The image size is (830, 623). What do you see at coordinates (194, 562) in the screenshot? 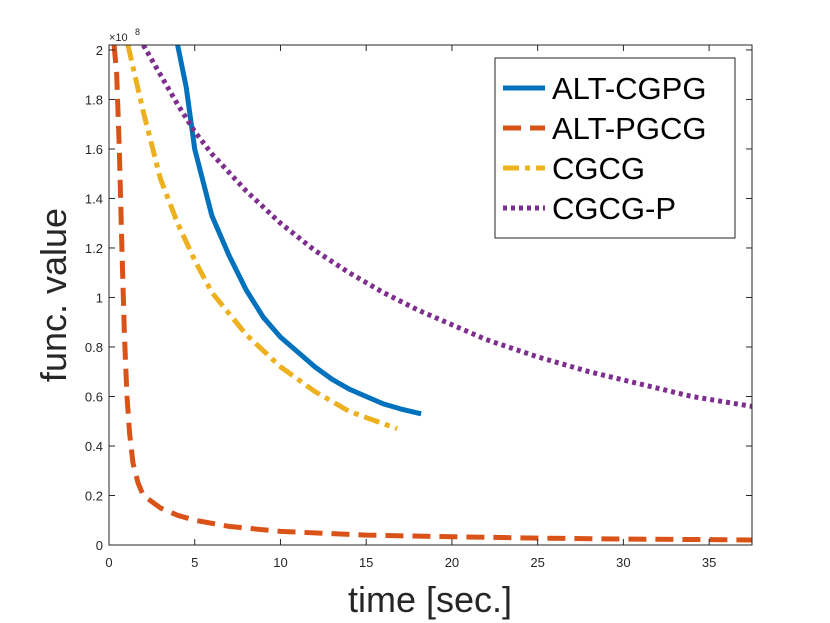
I see `x-tick-label: 5` at bounding box center [194, 562].